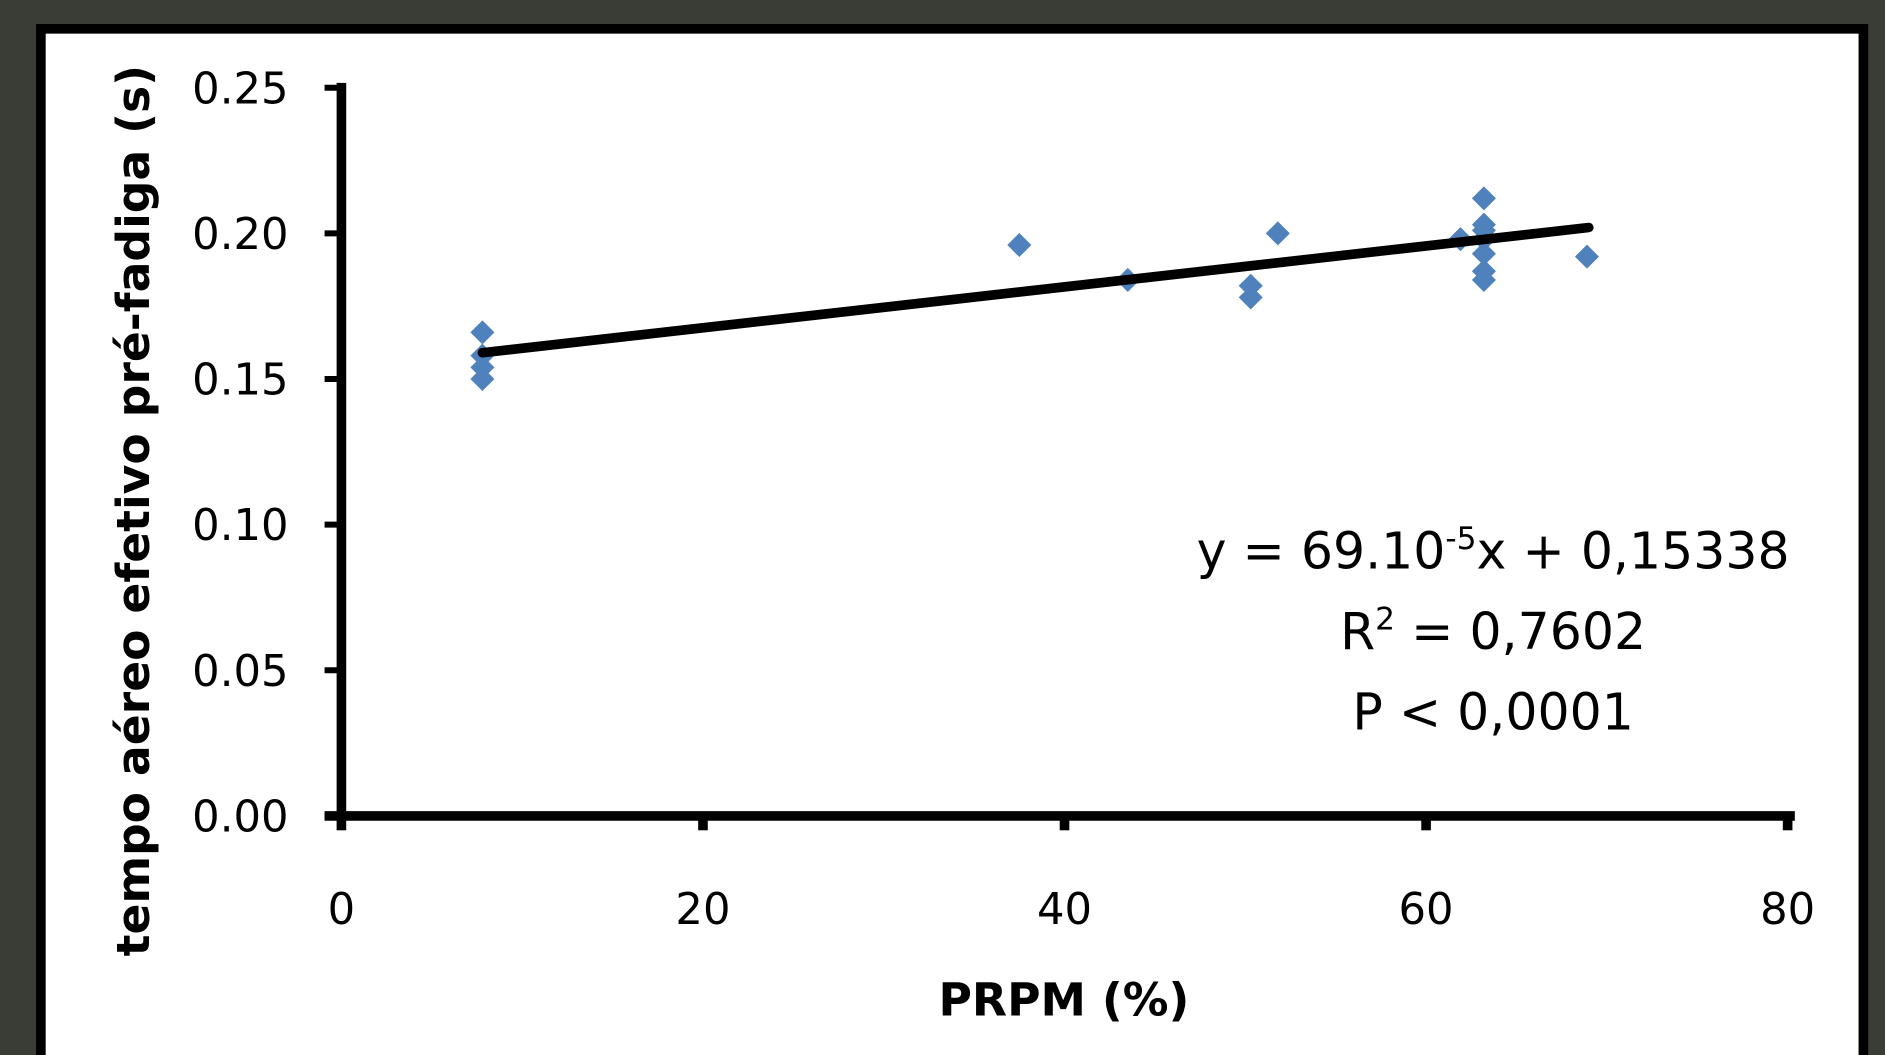  What do you see at coordinates (1426, 910) in the screenshot?
I see `x-tick-label: 60` at bounding box center [1426, 910].